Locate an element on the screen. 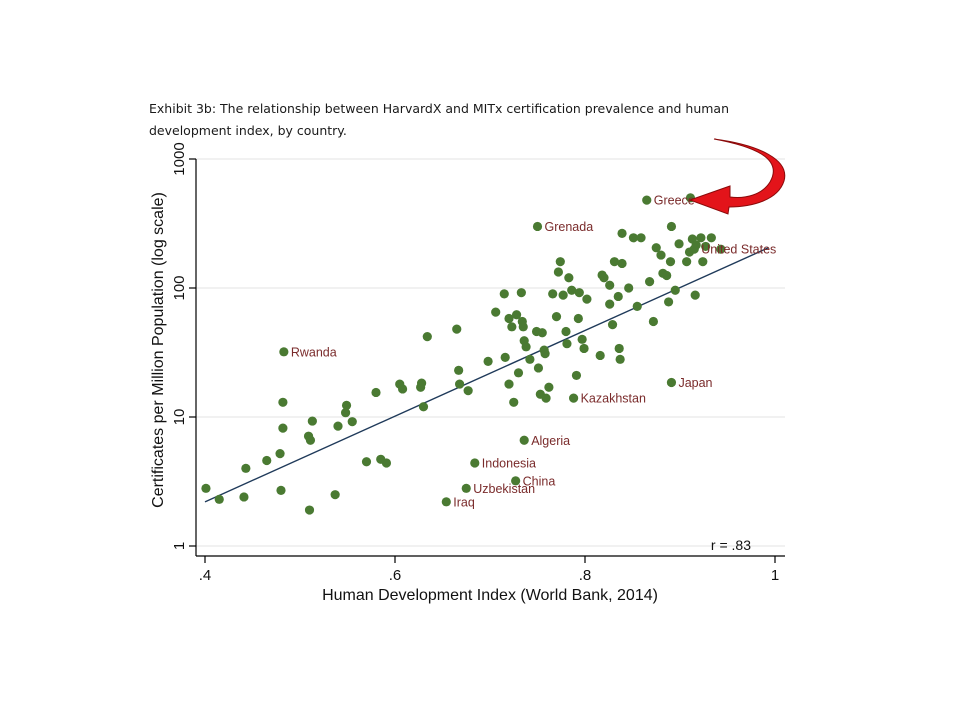 This screenshot has width=960, height=720. x-tick-label: 1 is located at coordinates (775, 575).